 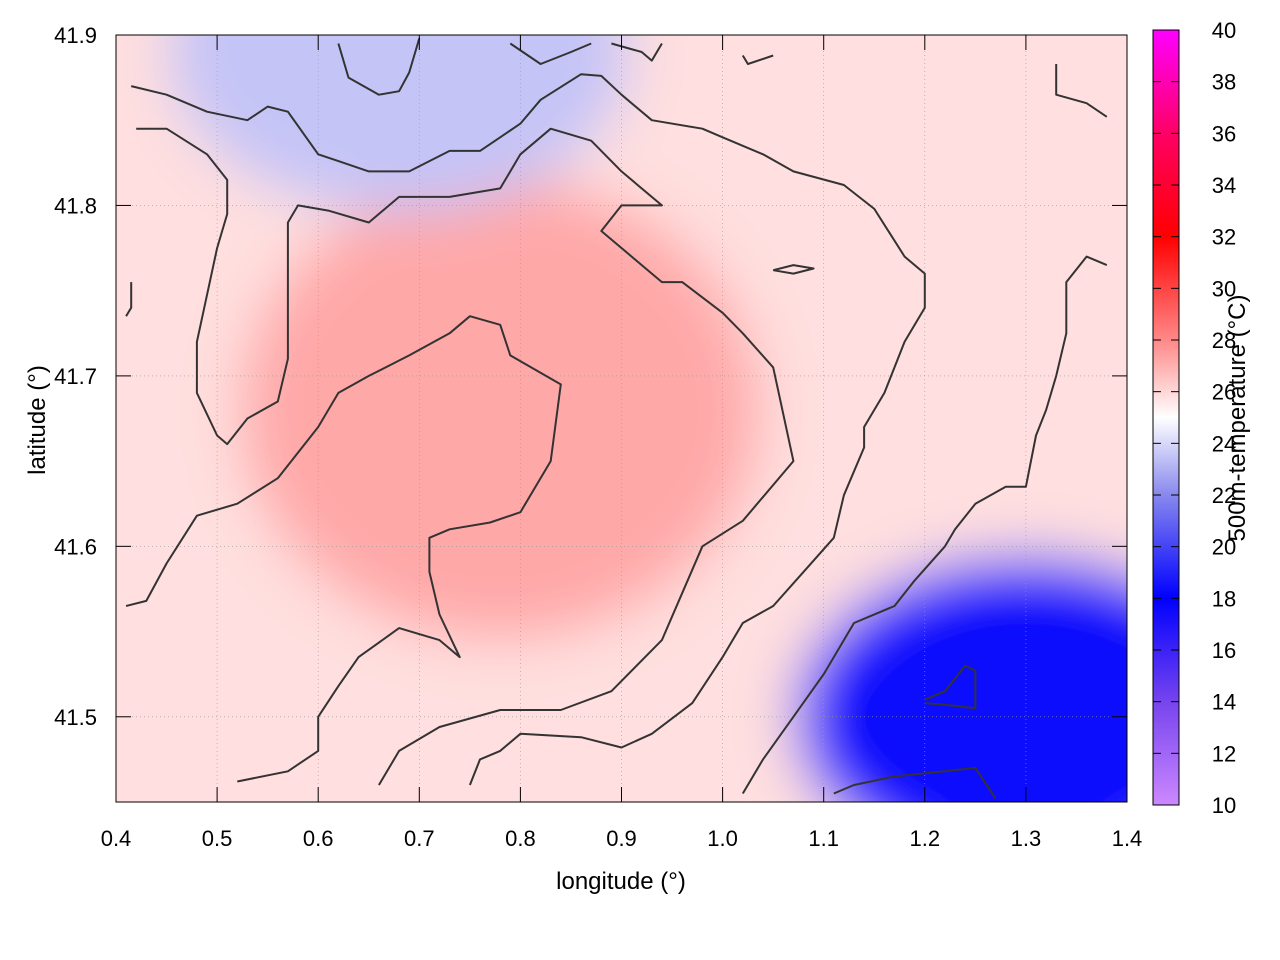 I want to click on x-tick-labels: 0.4 0.5 0.6 0.7 0.8 0.9 1.0 1.1 1.2 1.3 1.4, so click(x=622, y=838).